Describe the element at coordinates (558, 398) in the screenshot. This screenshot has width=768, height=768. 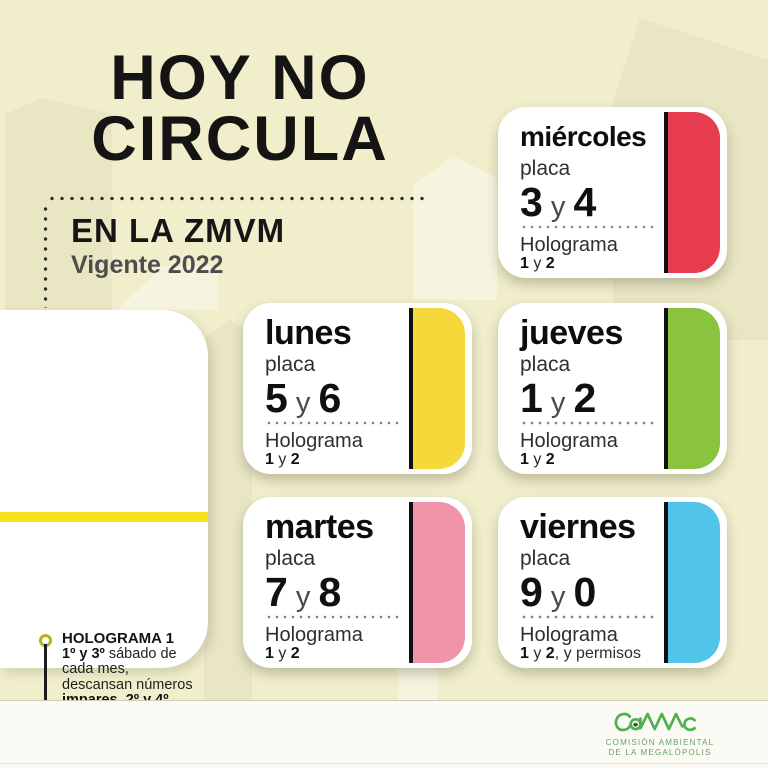
I see `plate-numbers: 1 y 2` at that location.